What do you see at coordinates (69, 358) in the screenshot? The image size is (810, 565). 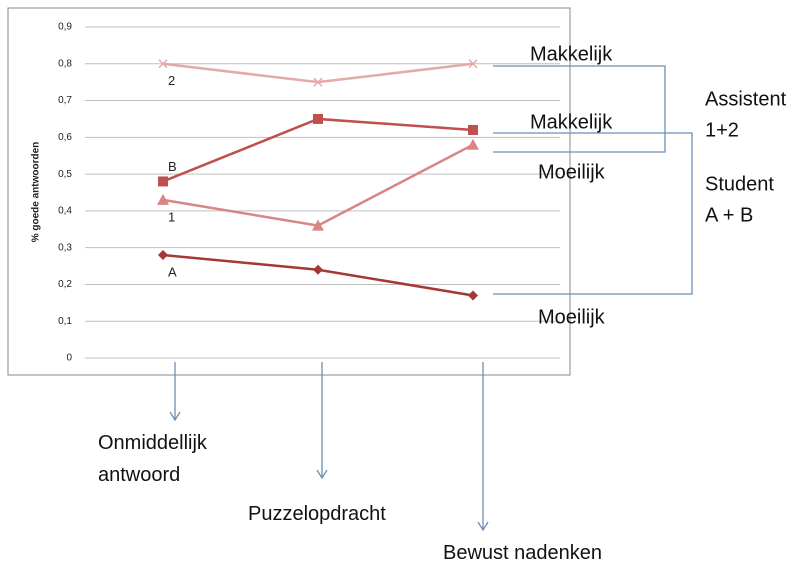 I see `y-tick-label: 0` at bounding box center [69, 358].